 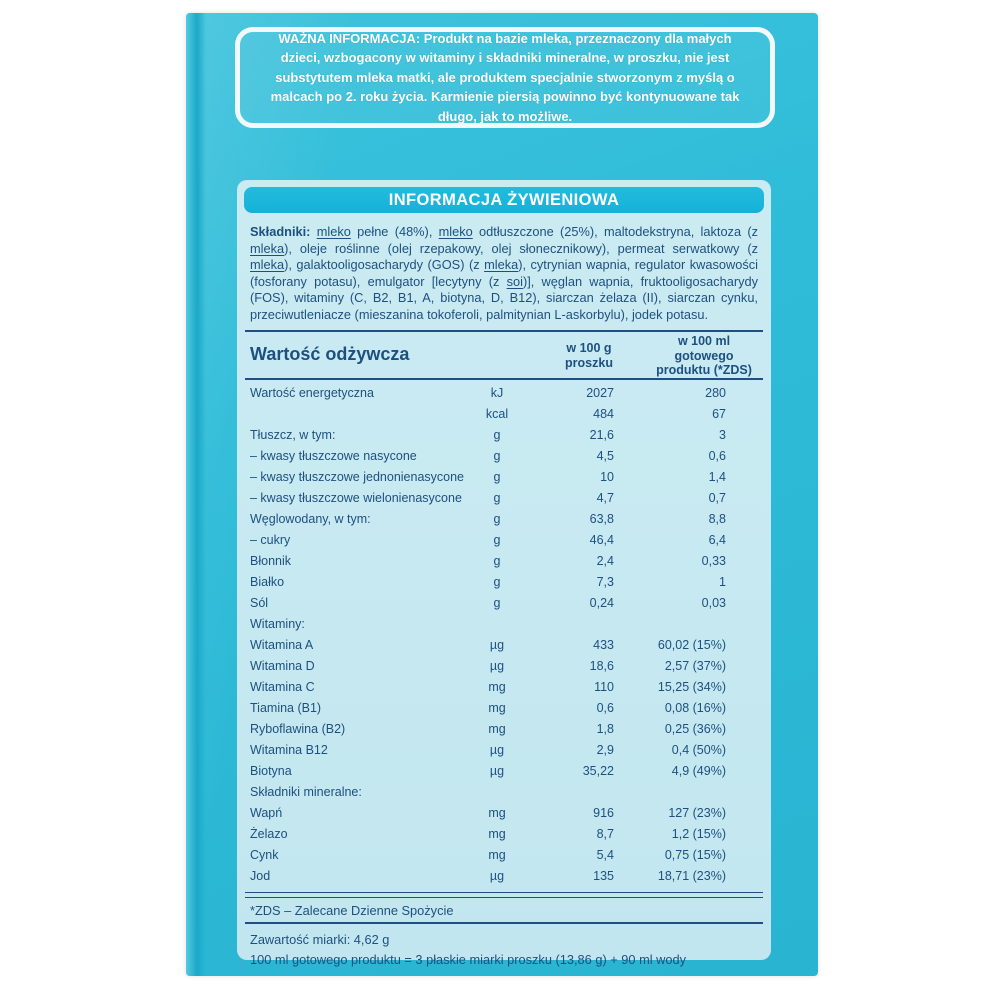 I want to click on table-row: Witamina C mg 110 15,25 (34%), so click(x=504, y=686).